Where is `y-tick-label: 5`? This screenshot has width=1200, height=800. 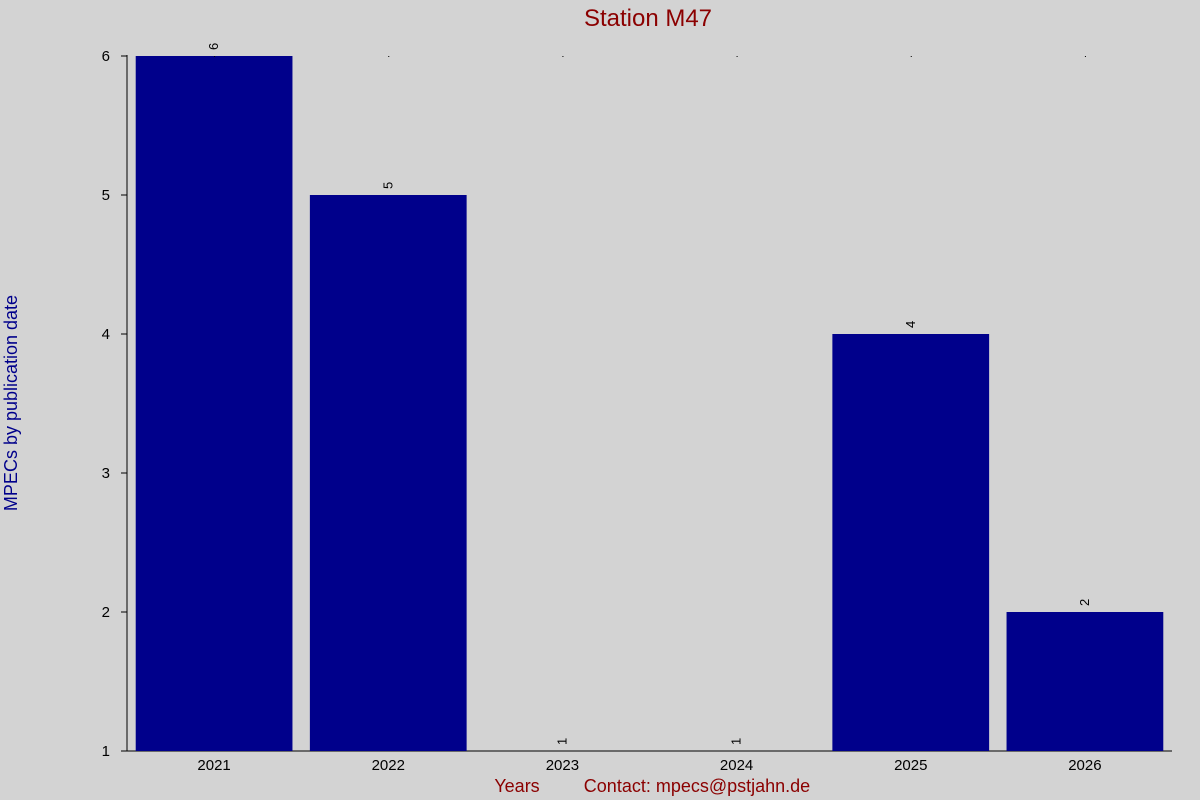 y-tick-label: 5 is located at coordinates (106, 195).